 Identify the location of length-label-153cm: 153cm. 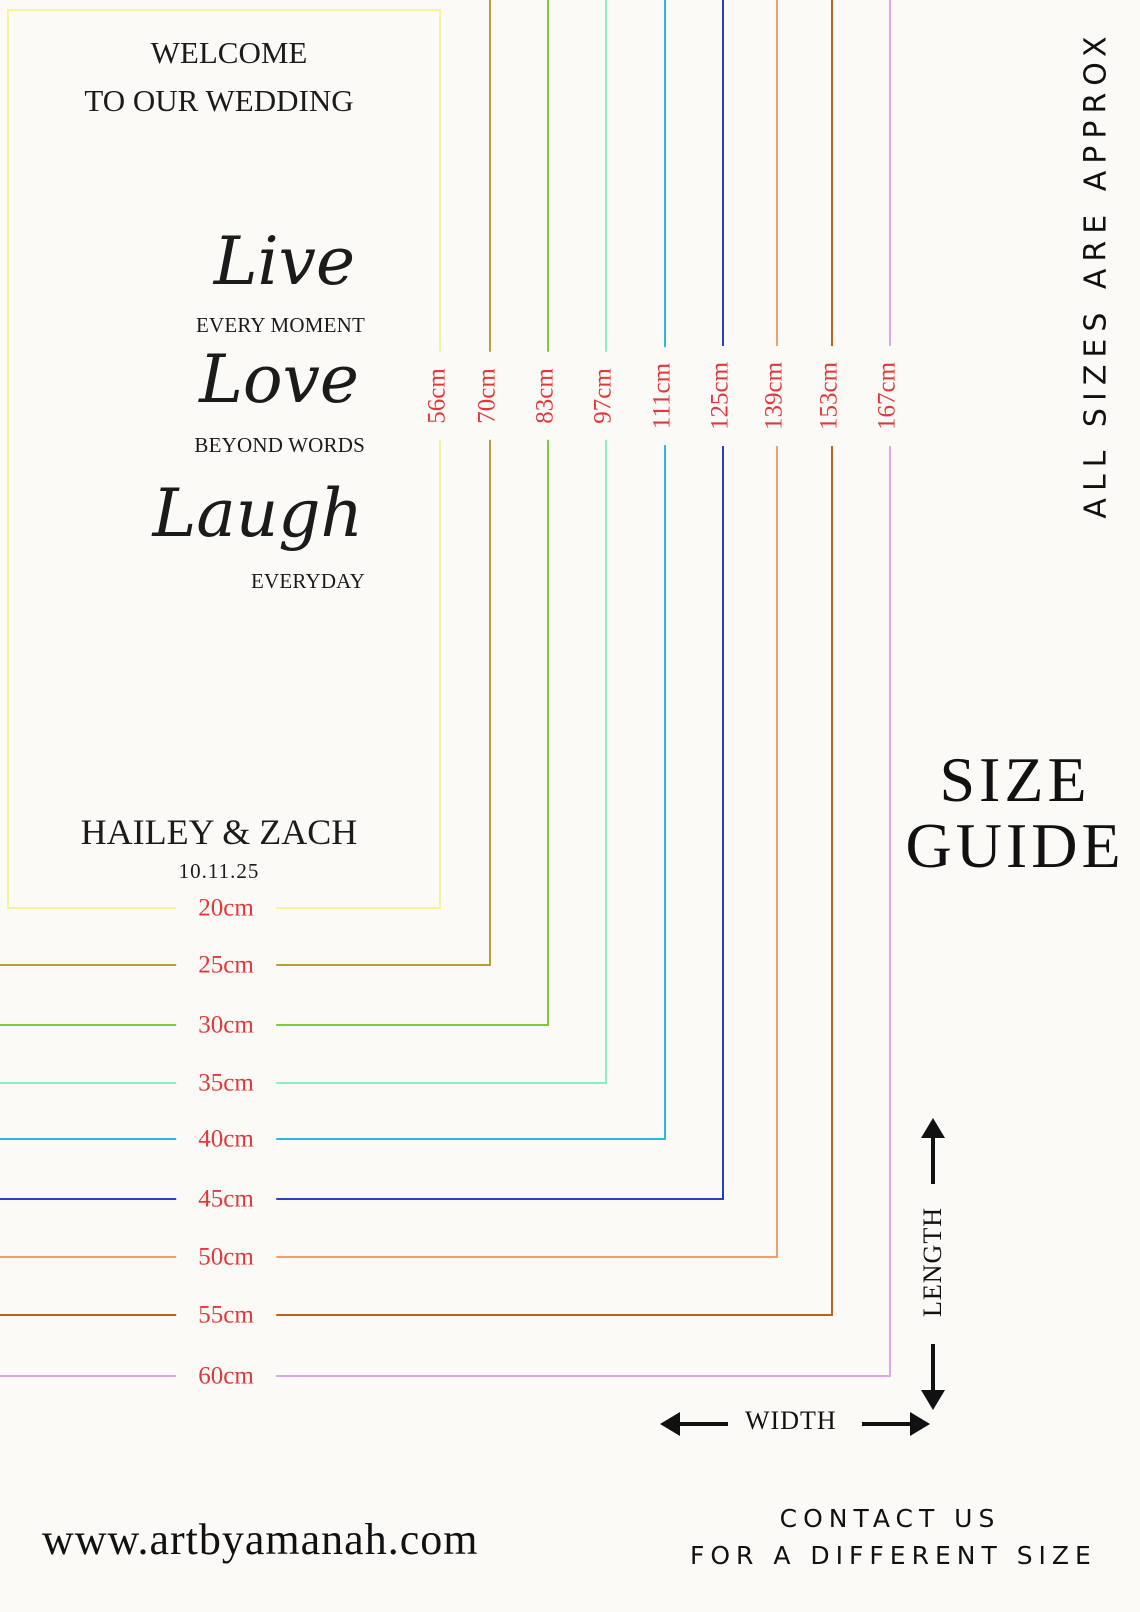
(829, 396).